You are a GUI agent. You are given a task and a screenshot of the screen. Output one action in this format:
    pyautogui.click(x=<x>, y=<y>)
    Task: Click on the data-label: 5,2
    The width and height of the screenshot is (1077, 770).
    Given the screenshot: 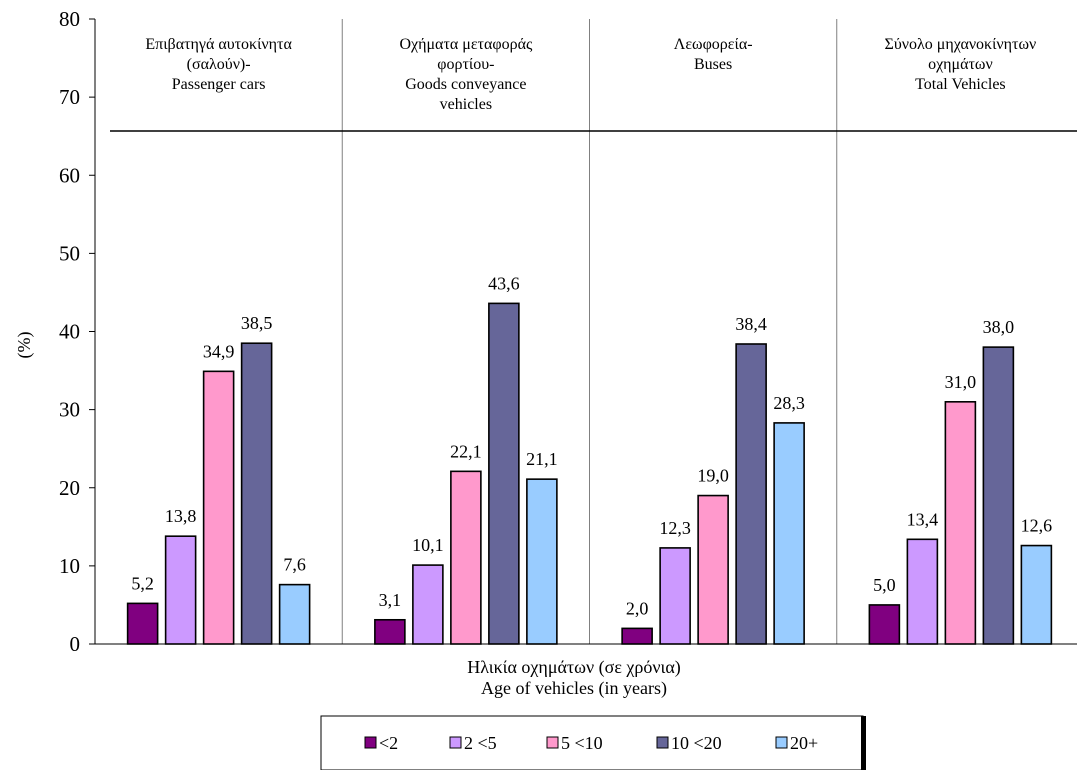 What is the action you would take?
    pyautogui.click(x=142, y=583)
    